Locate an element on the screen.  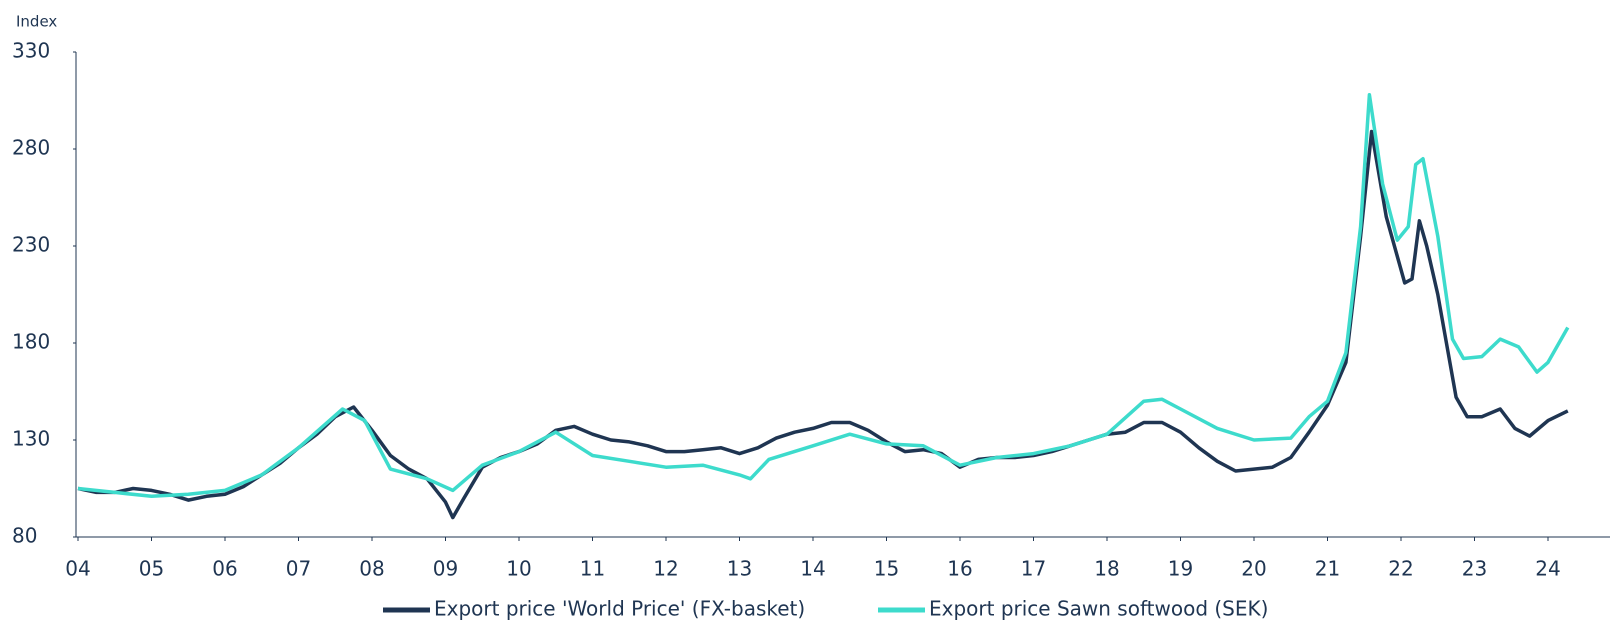
x-tick-label: 11 is located at coordinates (592, 569).